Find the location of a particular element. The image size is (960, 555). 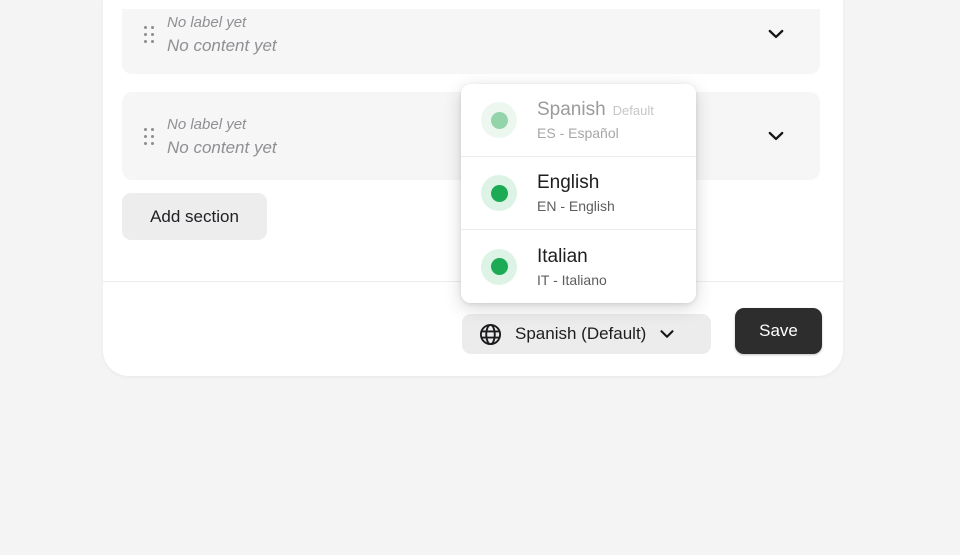

save-button: Save is located at coordinates (778, 331).